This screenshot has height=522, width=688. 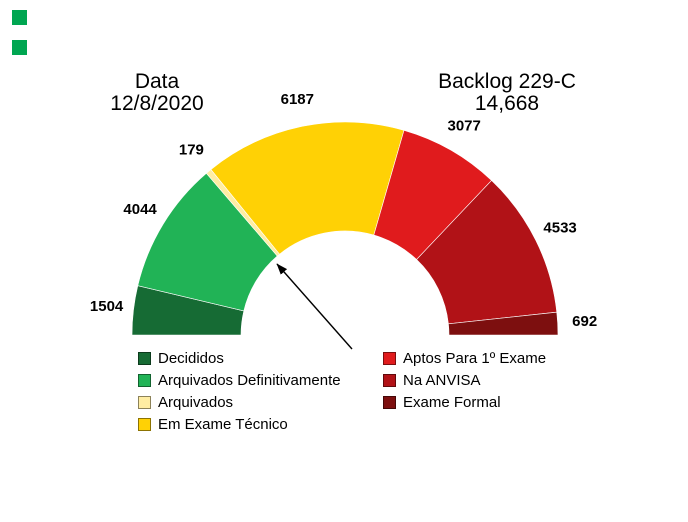 What do you see at coordinates (140, 209) in the screenshot?
I see `gauge-value-label-1: 4044` at bounding box center [140, 209].